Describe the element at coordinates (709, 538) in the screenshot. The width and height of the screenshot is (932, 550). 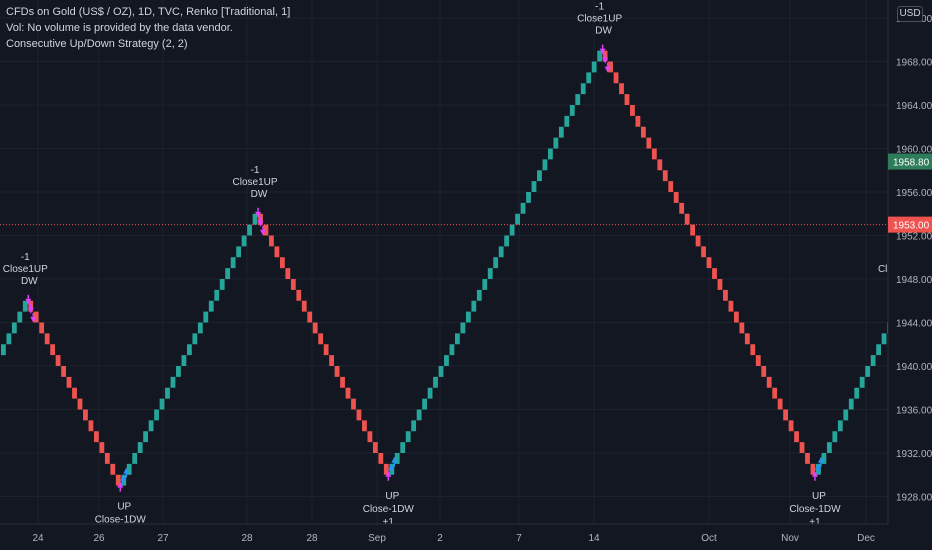
I see `time-tick-label: Oct` at that location.